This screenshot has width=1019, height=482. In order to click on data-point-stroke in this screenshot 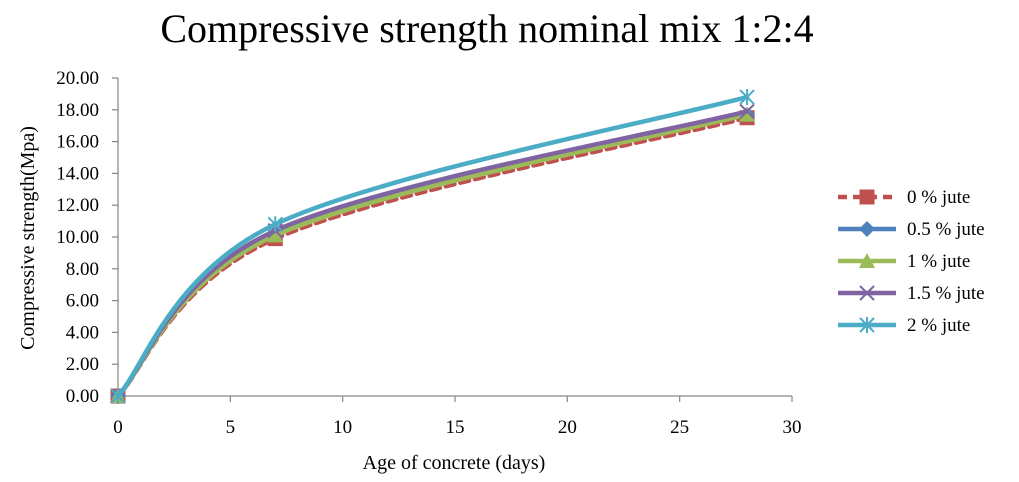, I will do `click(747, 111)`.